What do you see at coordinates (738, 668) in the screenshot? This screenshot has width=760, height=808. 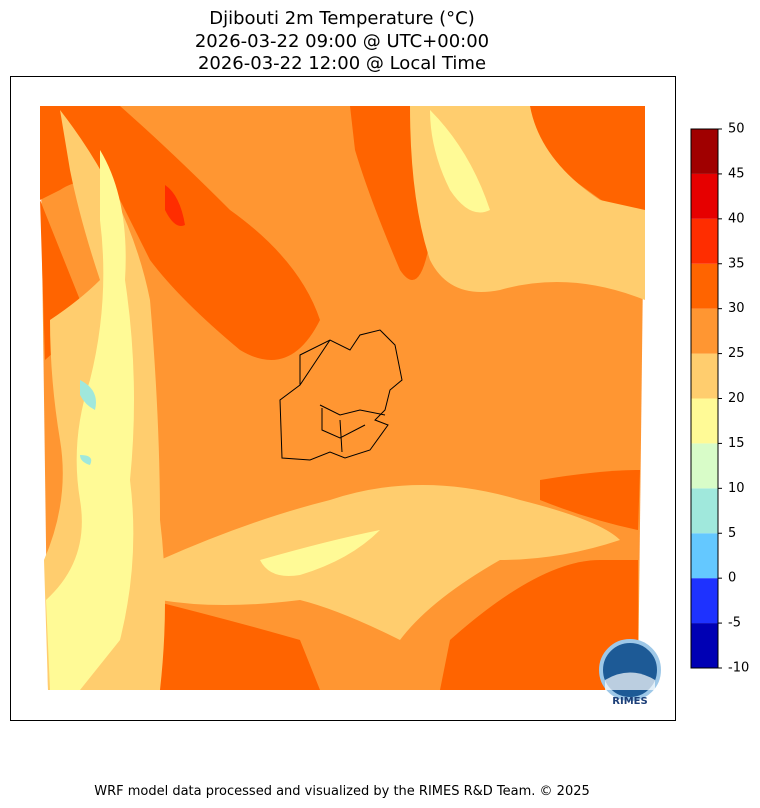 I see `colorbar-tick-label: -10` at bounding box center [738, 668].